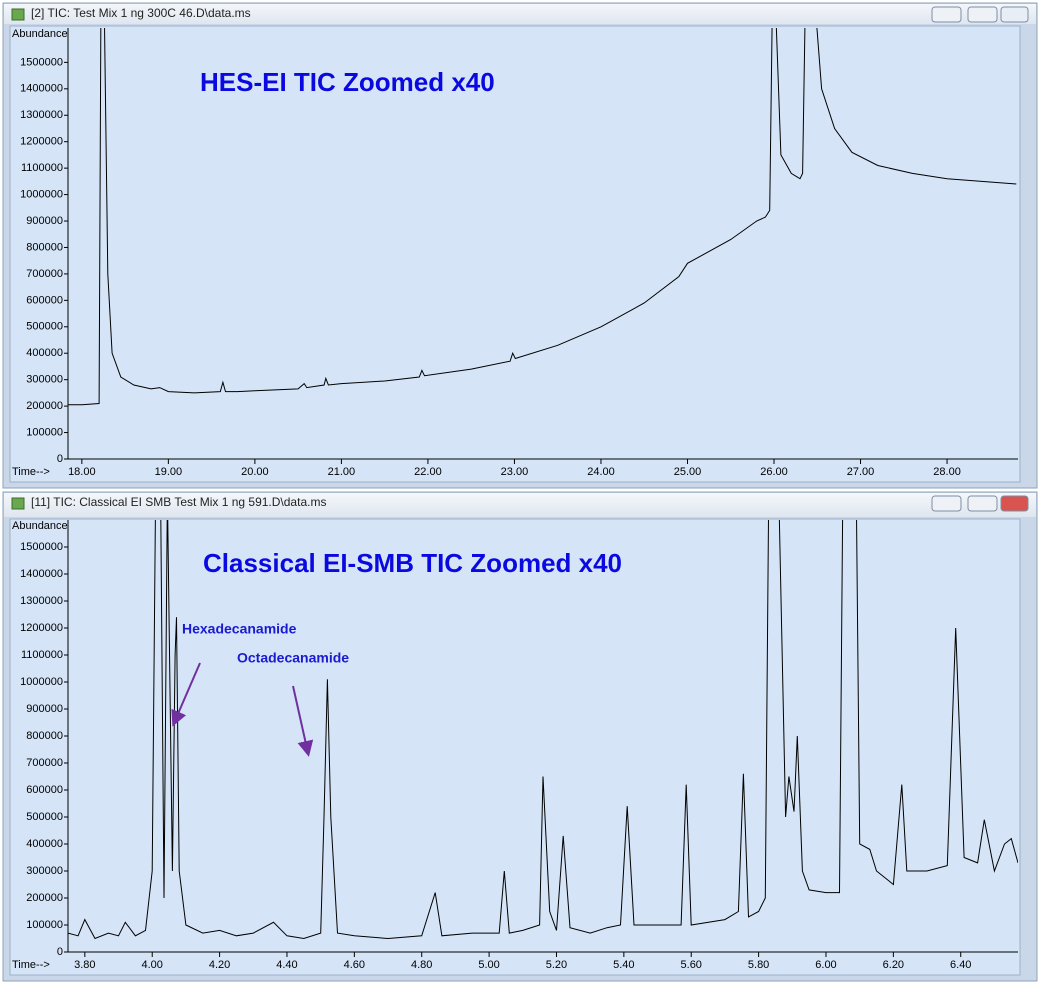 The height and width of the screenshot is (984, 1040). I want to click on x-tick-label: 5.80, so click(758, 965).